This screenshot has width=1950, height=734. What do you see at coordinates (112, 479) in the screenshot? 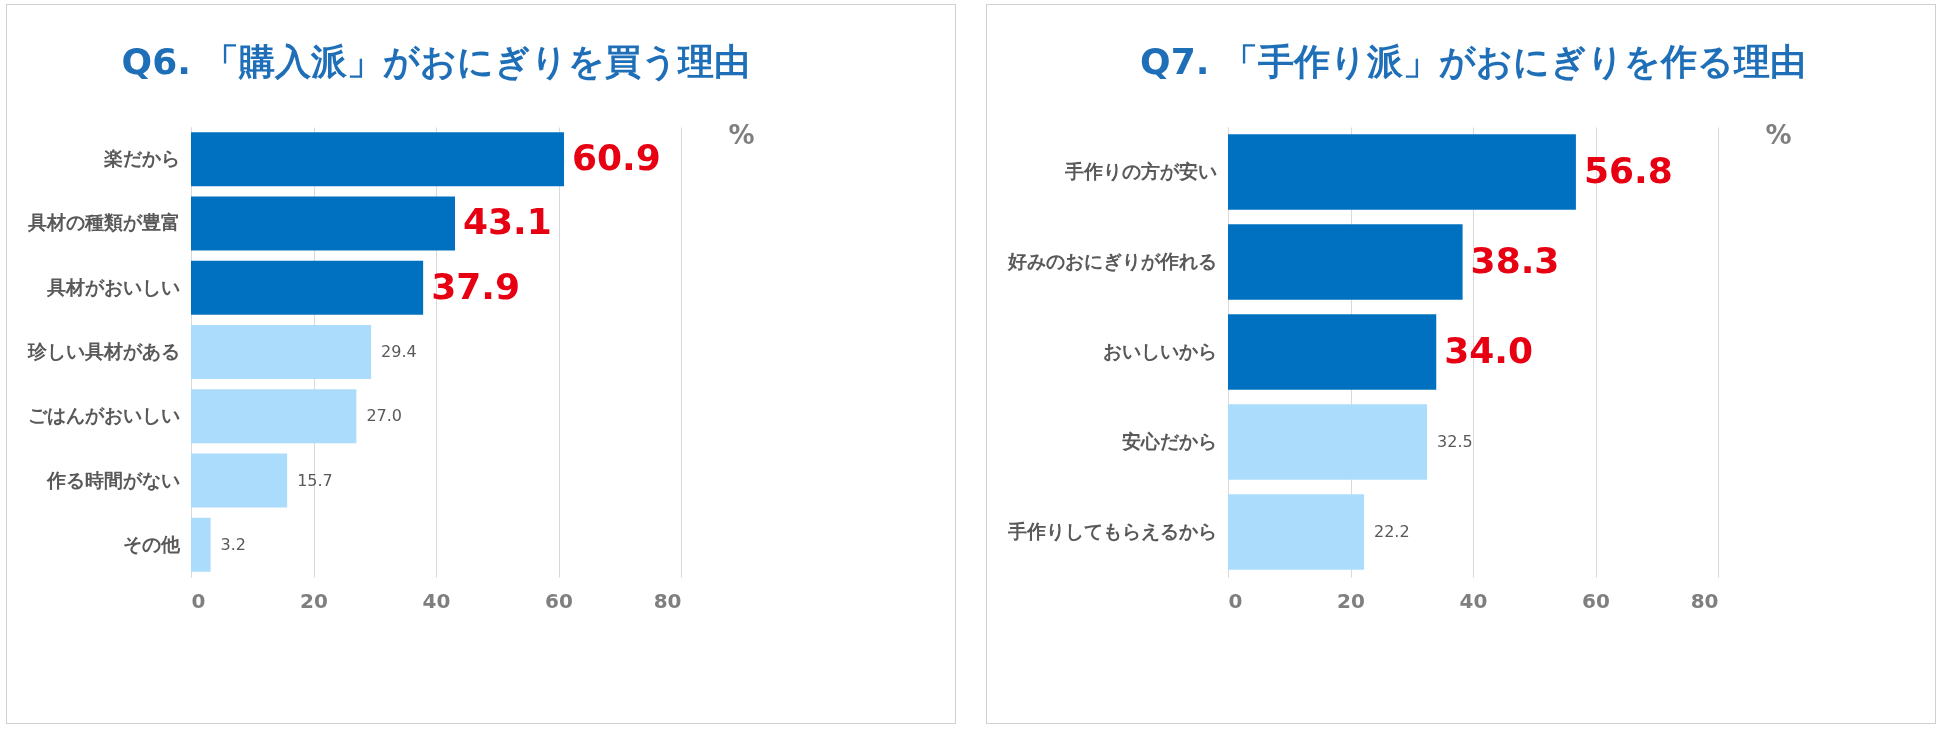
I see `y-tick-label: 作る時間がない` at bounding box center [112, 479].